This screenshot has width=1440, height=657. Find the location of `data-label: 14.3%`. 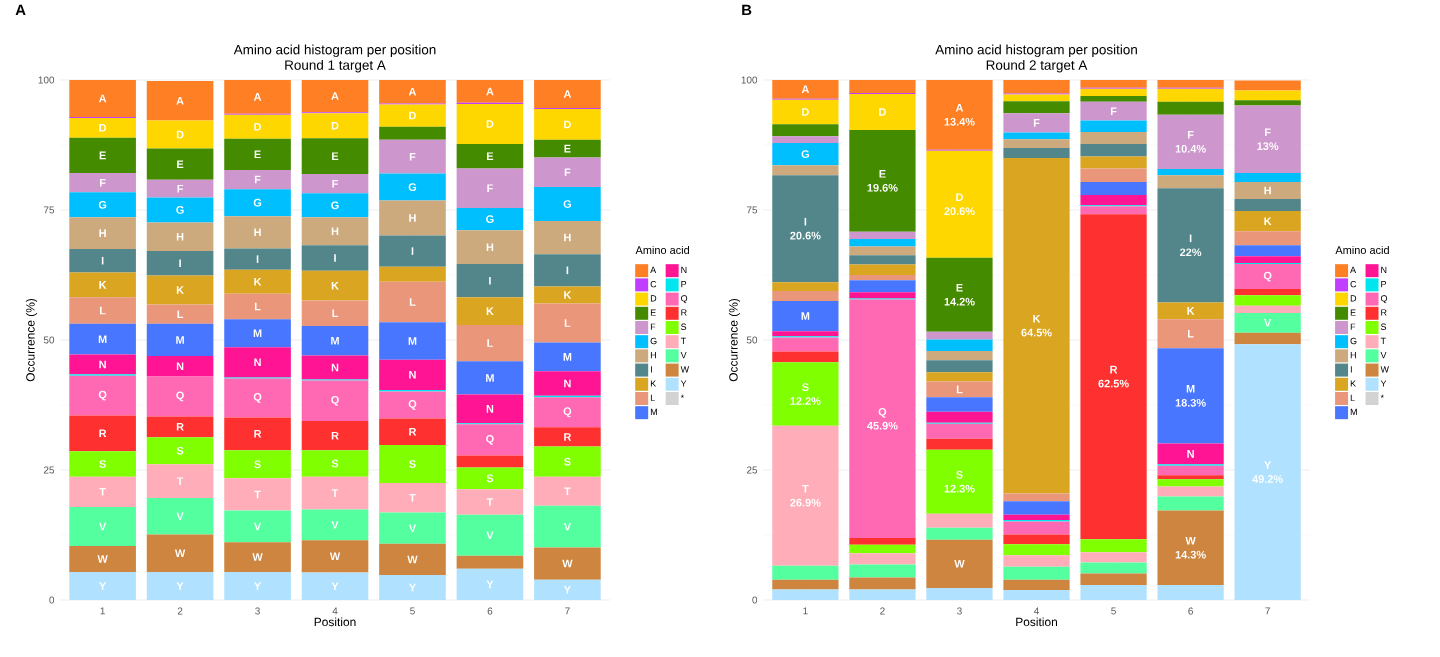

data-label: 14.3% is located at coordinates (1190, 554).